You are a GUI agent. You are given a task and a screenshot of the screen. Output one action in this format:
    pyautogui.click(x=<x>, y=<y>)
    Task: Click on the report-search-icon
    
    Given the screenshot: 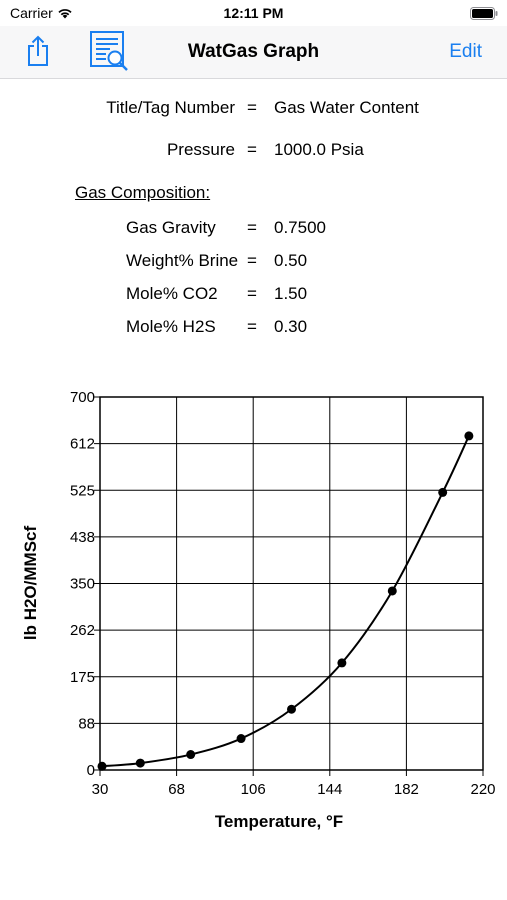 What is the action you would take?
    pyautogui.click(x=110, y=52)
    